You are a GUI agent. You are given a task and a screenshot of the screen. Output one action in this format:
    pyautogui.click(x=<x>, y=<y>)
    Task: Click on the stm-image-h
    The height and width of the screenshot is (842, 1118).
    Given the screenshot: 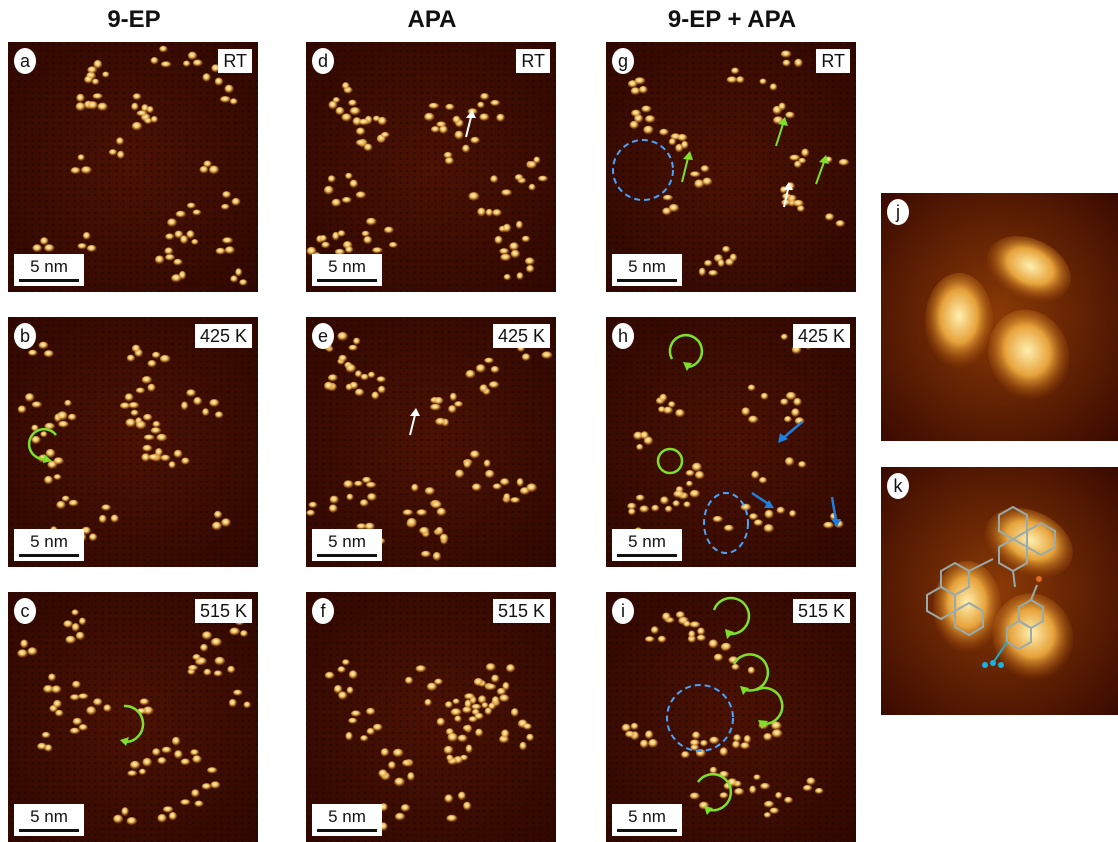 What is the action you would take?
    pyautogui.click(x=731, y=442)
    